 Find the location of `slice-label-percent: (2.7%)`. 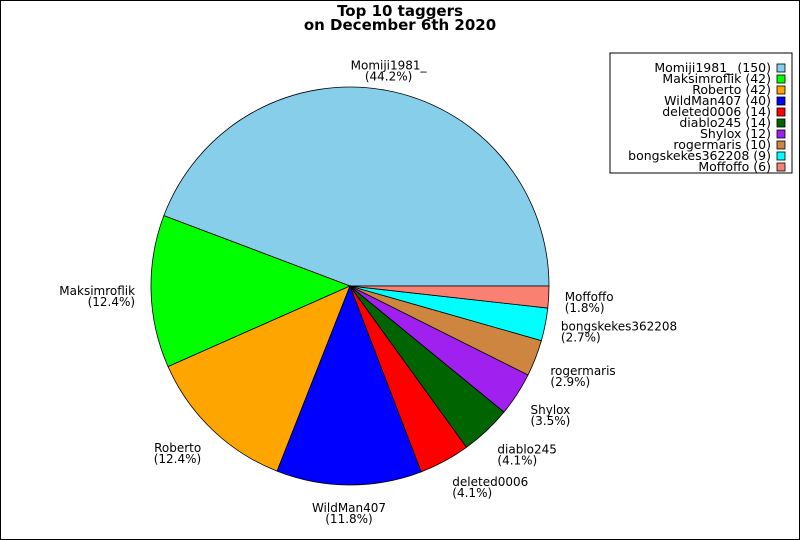

slice-label-percent: (2.7%) is located at coordinates (581, 338).